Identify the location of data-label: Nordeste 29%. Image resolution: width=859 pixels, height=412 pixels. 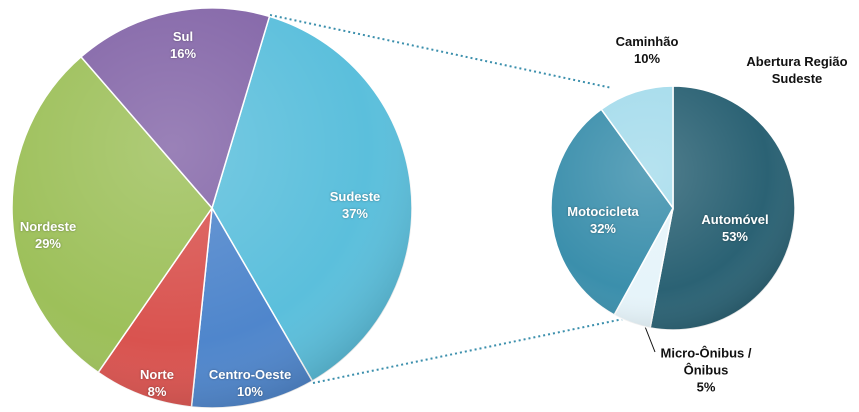
(48, 235).